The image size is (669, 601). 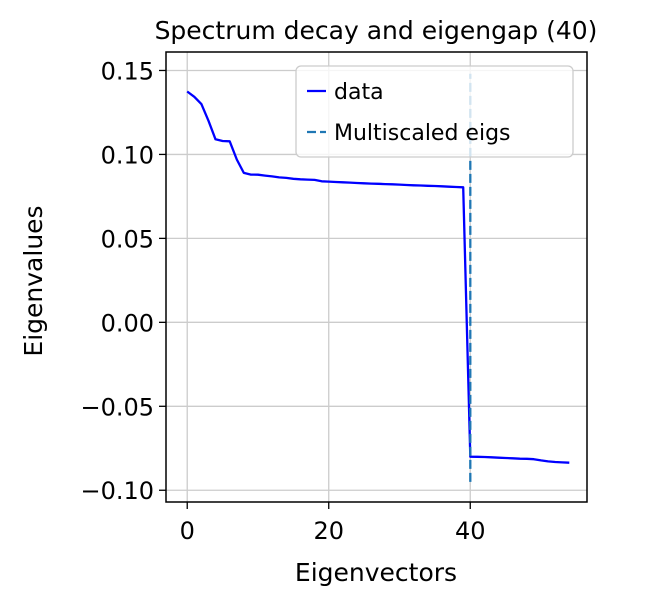 What do you see at coordinates (328, 531) in the screenshot?
I see `x-tick-label: 20` at bounding box center [328, 531].